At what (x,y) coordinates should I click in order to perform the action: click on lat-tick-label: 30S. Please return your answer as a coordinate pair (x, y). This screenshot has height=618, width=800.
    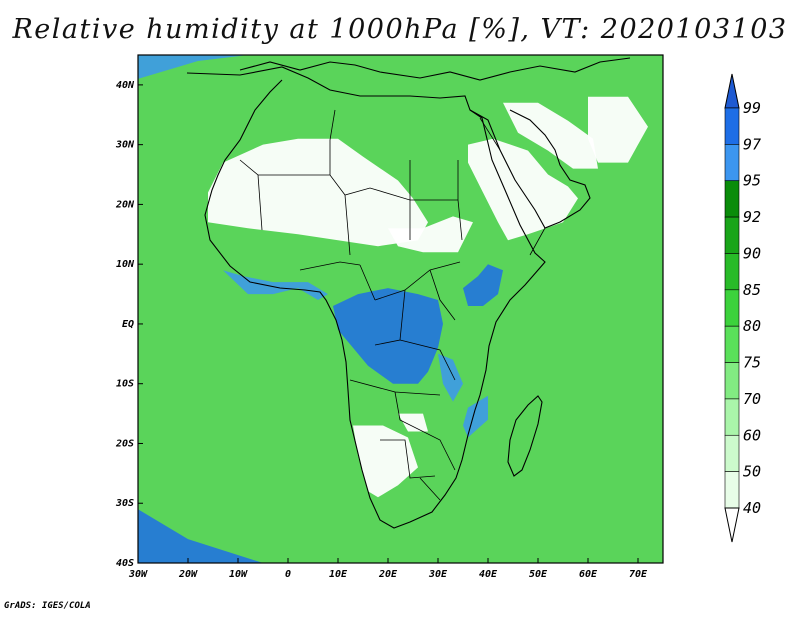
    Looking at the image, I should click on (124, 503).